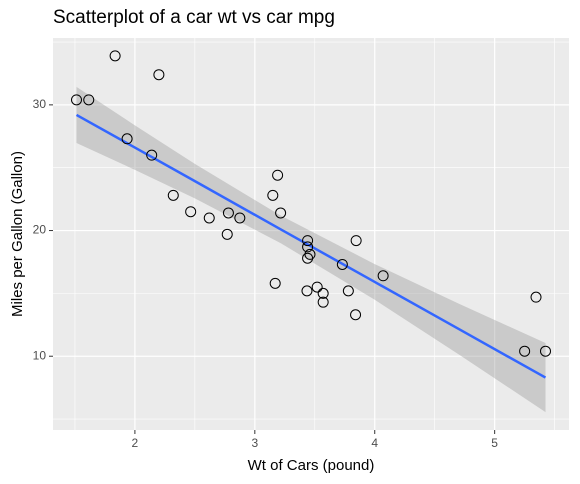 This screenshot has width=580, height=484. Describe the element at coordinates (135, 443) in the screenshot. I see `x-tick-label: 2` at that location.